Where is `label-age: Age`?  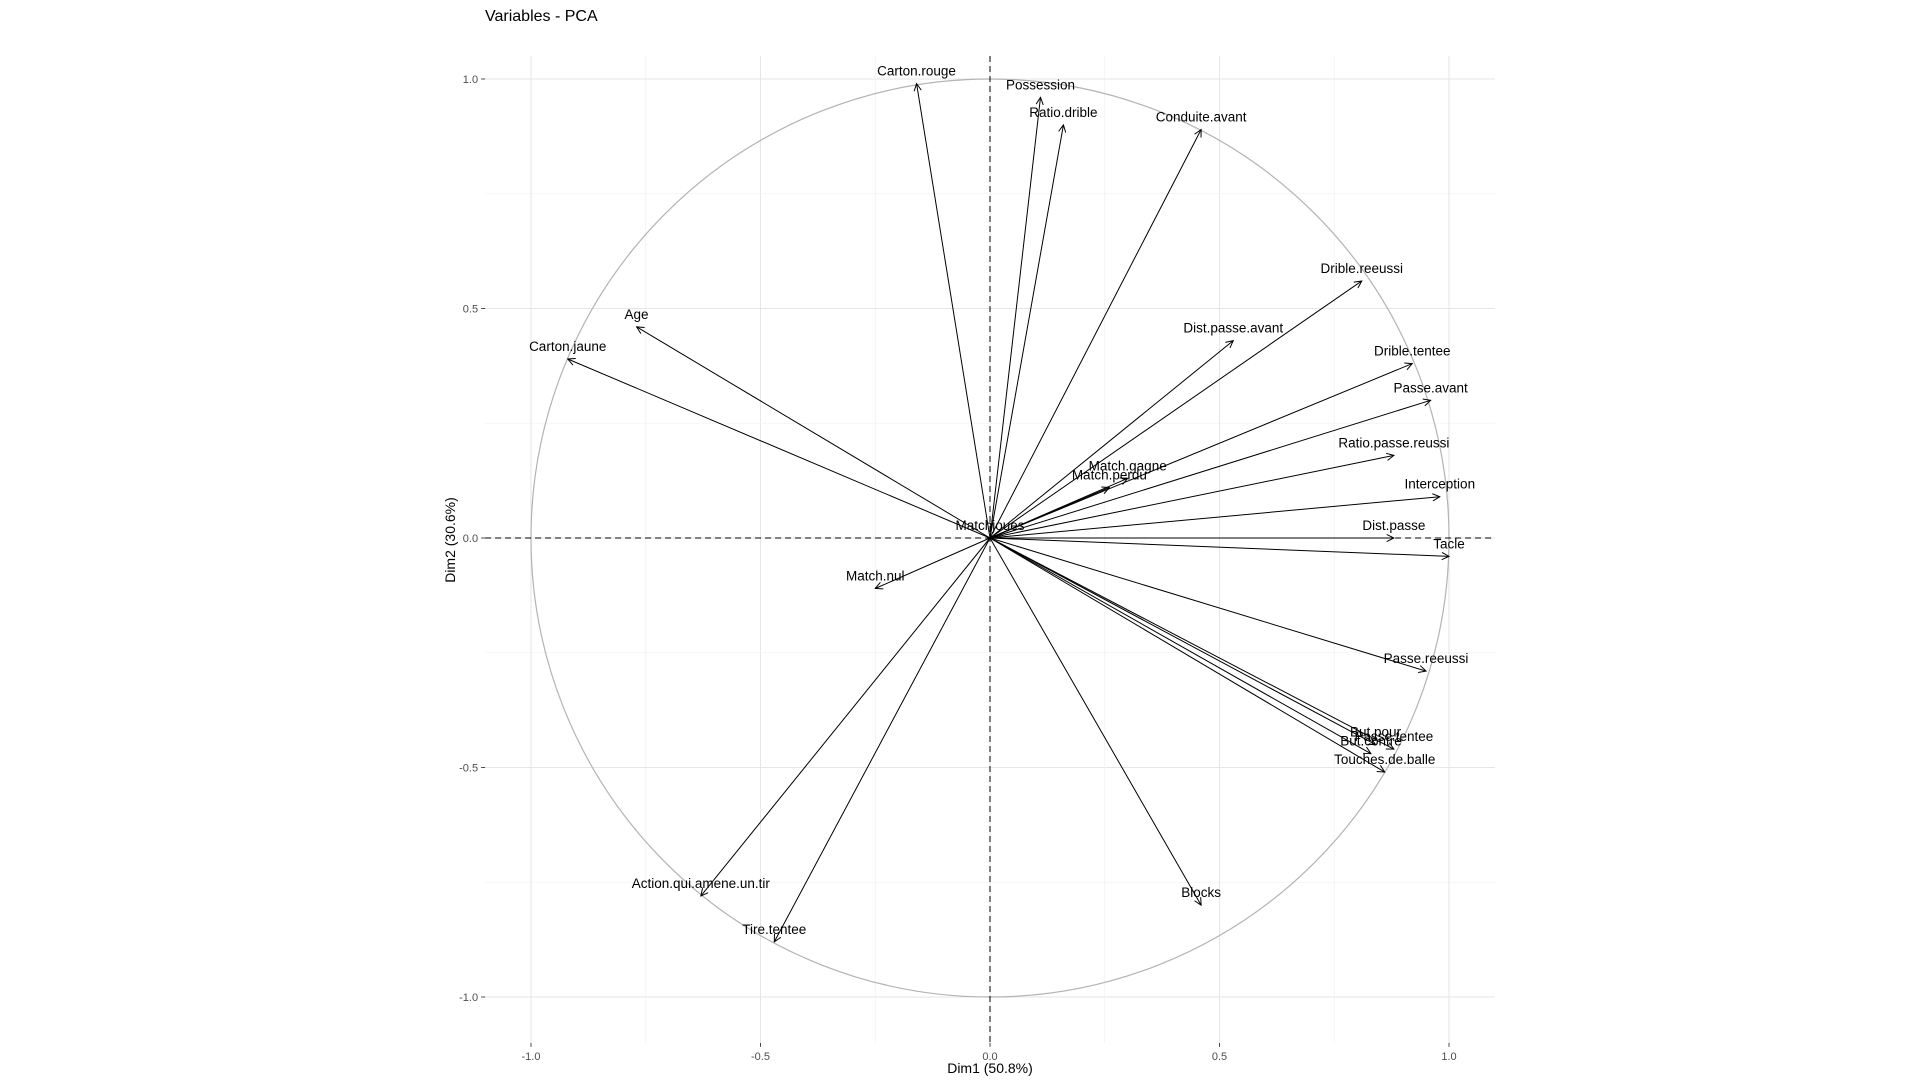 label-age: Age is located at coordinates (637, 314).